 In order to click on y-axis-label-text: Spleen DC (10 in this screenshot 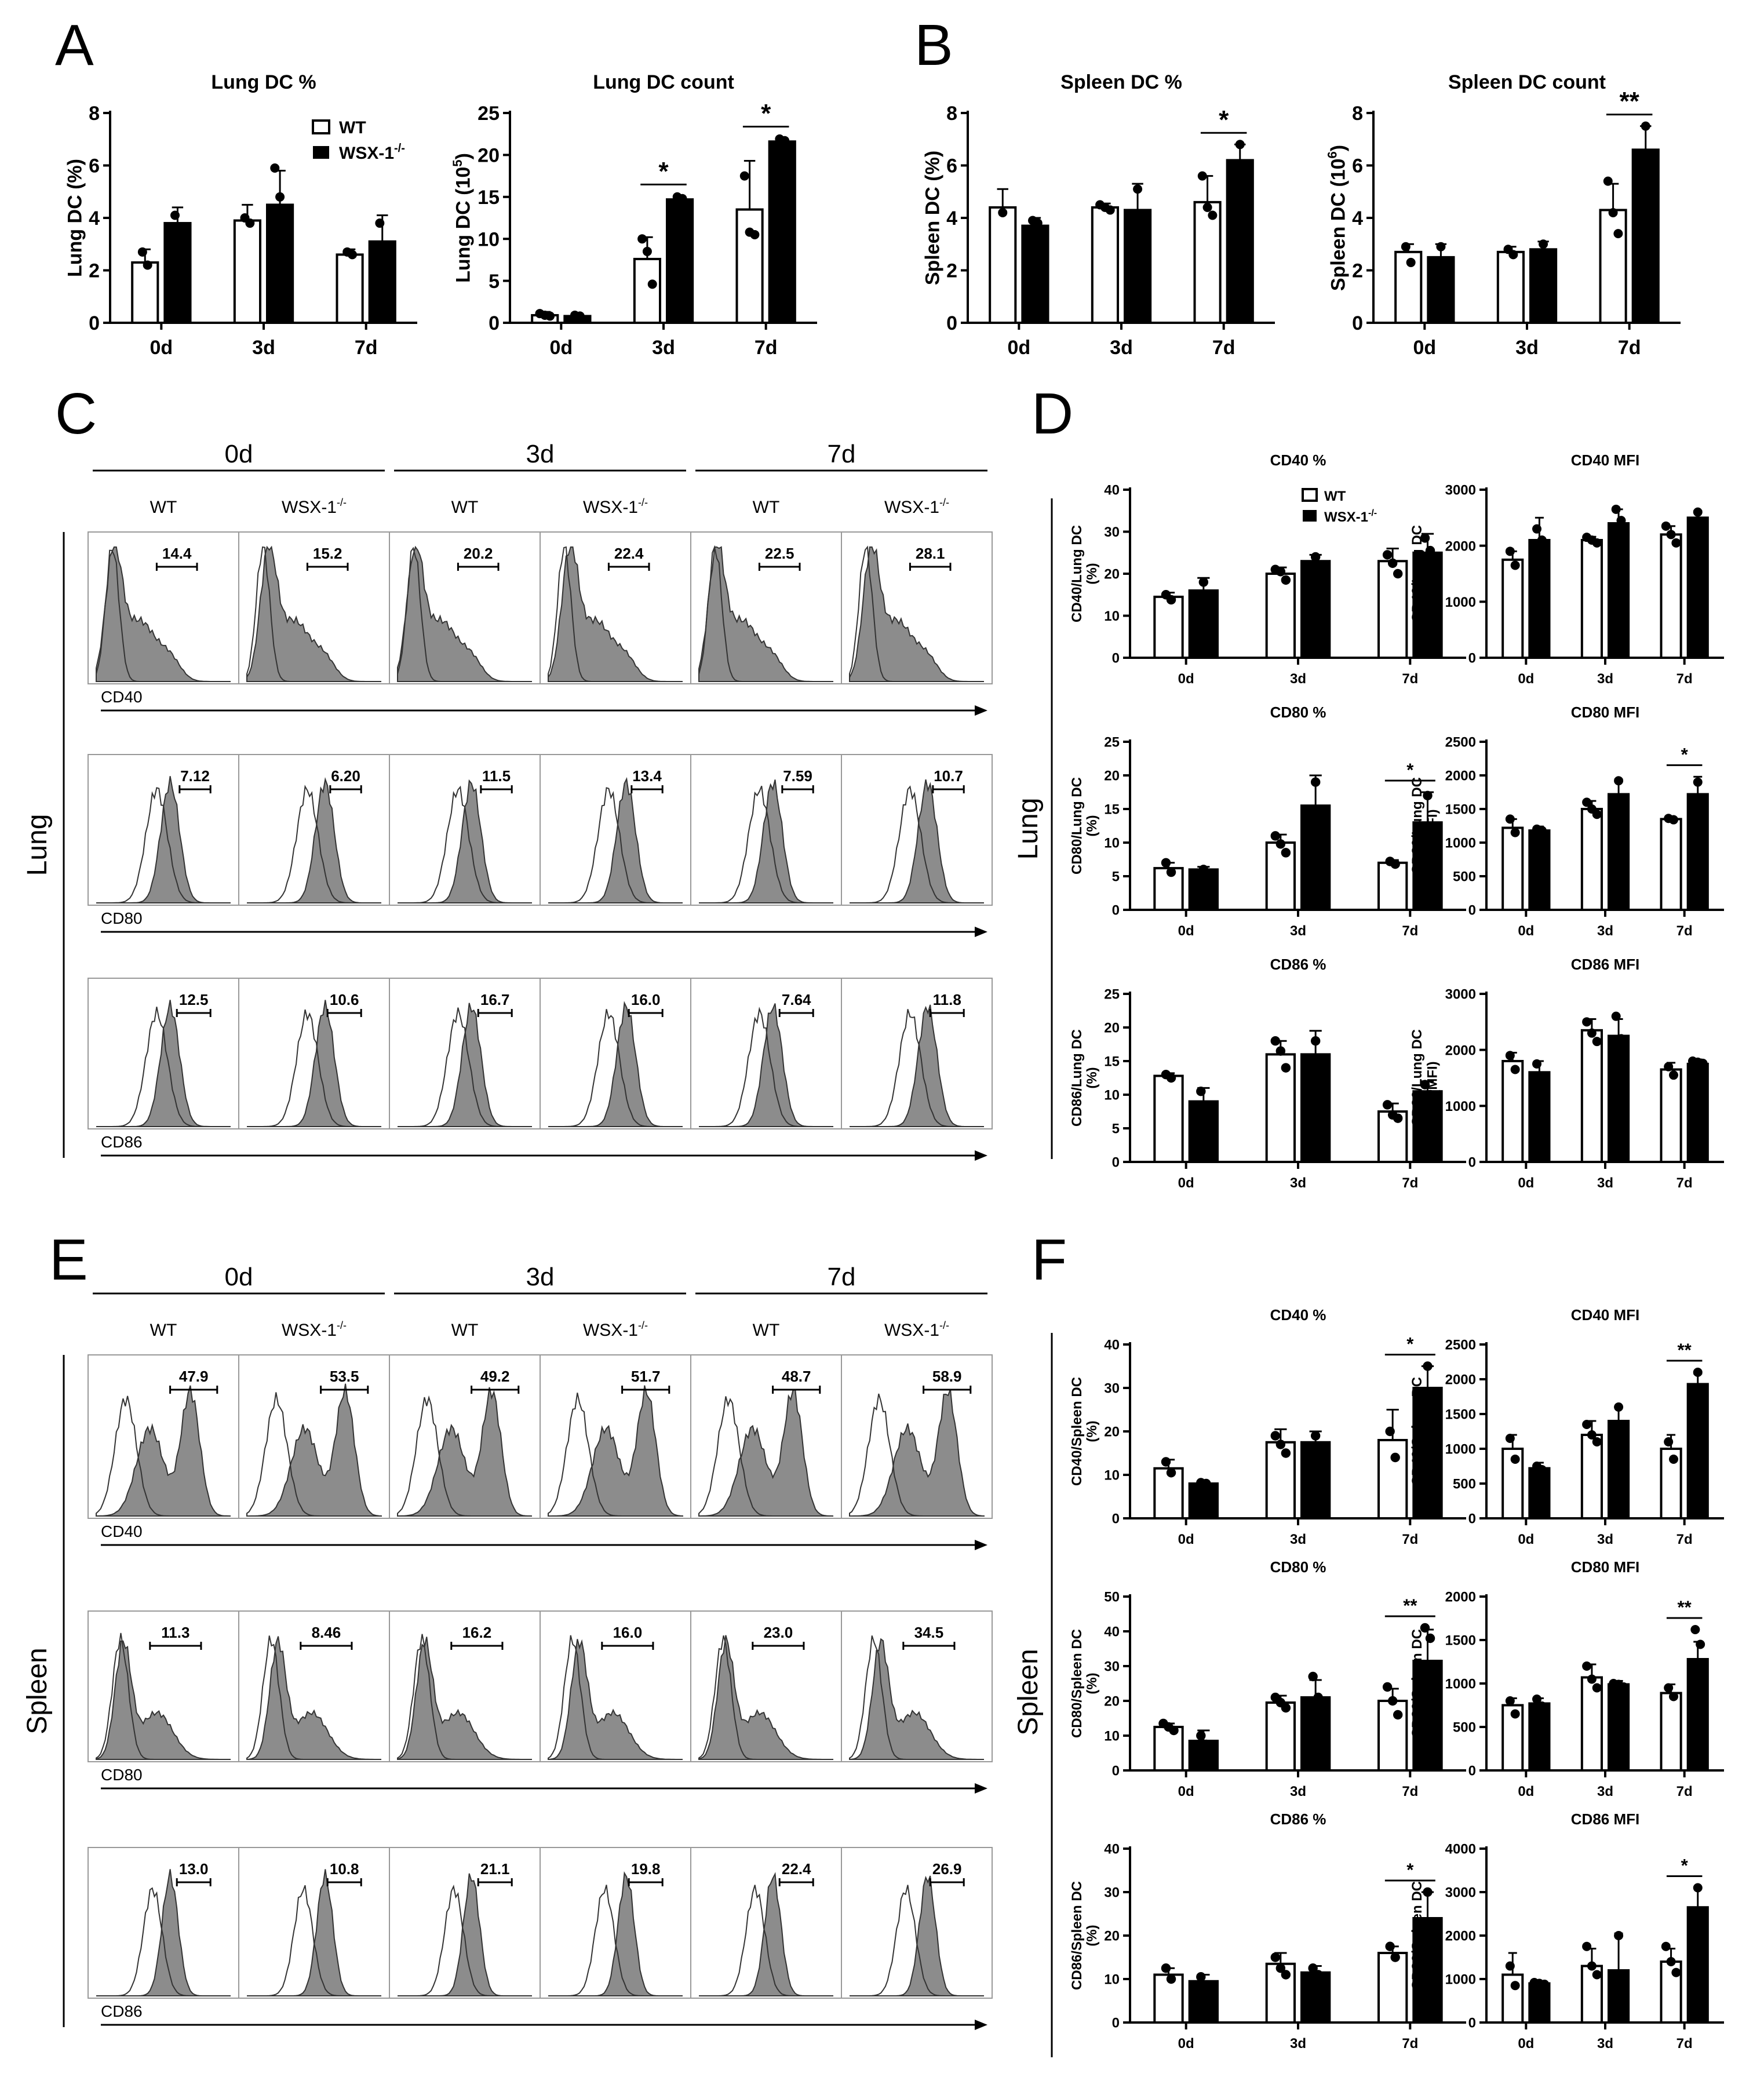, I will do `click(1338, 225)`.